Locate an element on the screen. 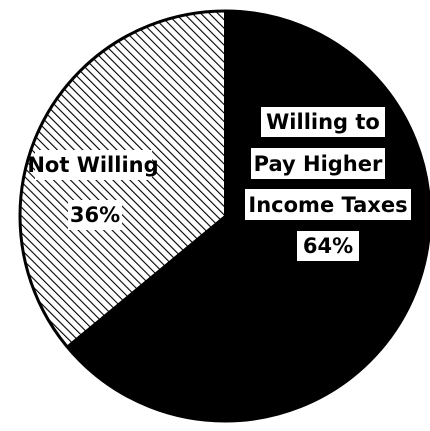  label-box-not-willing-percent is located at coordinates (95, 215).